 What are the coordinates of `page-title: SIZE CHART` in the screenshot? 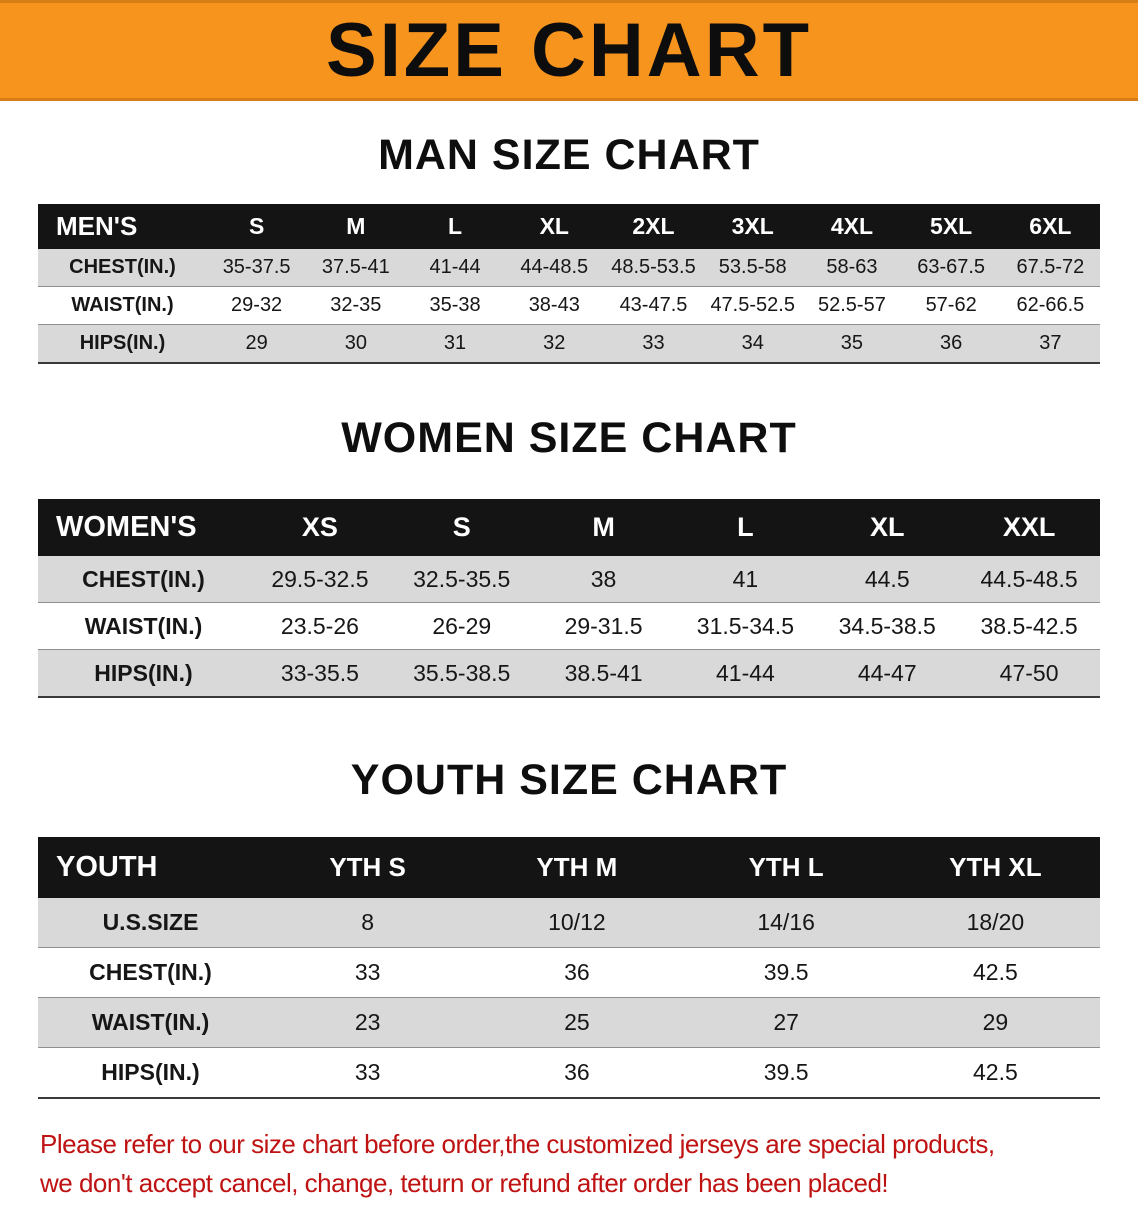 It's located at (569, 50).